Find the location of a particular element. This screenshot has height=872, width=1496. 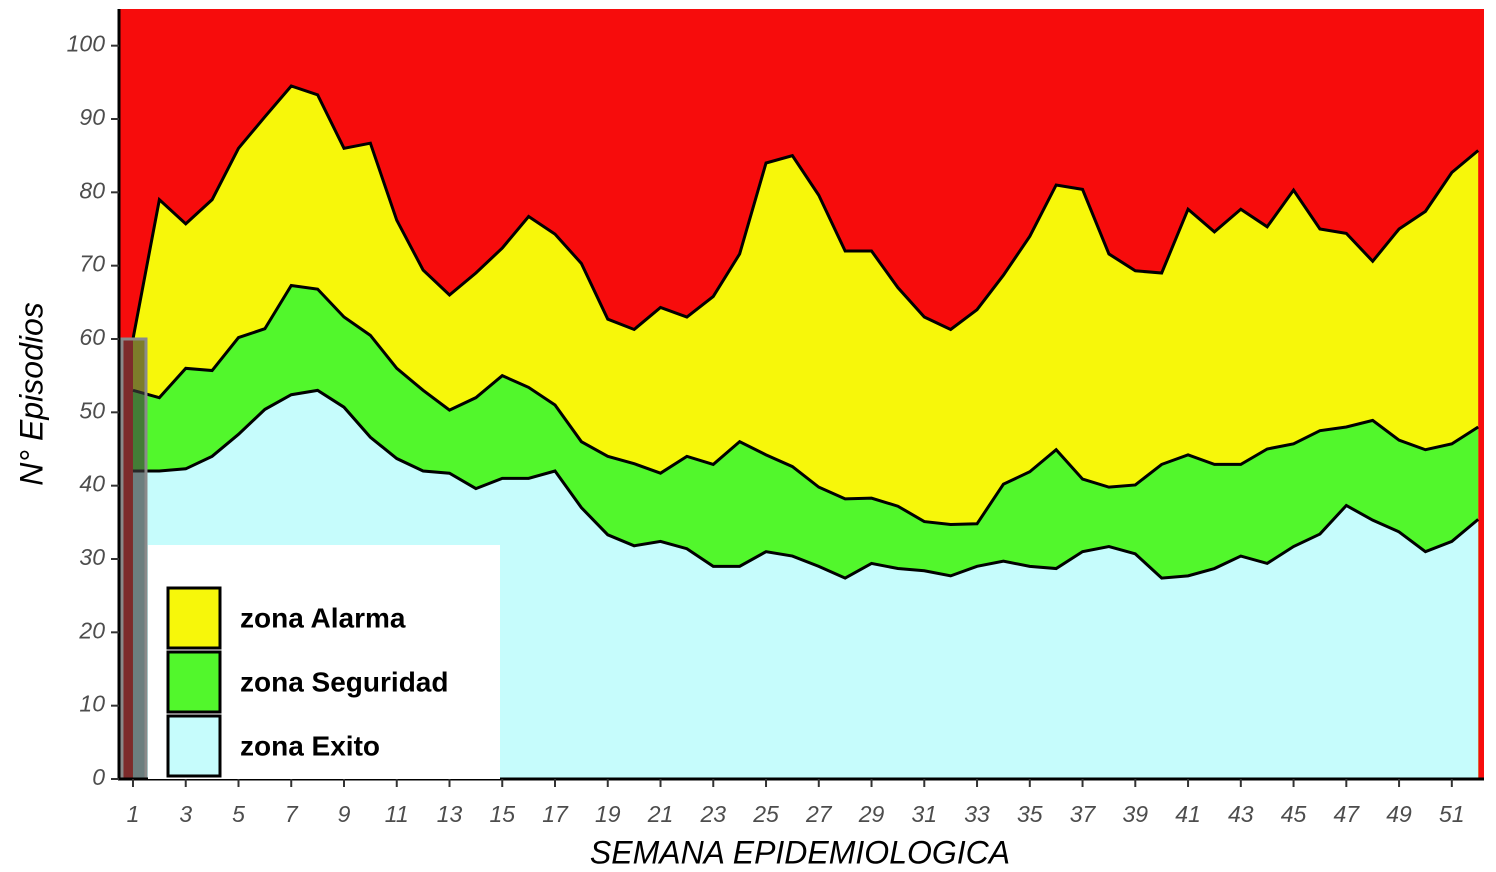

x-tick-label: 19 is located at coordinates (608, 814).